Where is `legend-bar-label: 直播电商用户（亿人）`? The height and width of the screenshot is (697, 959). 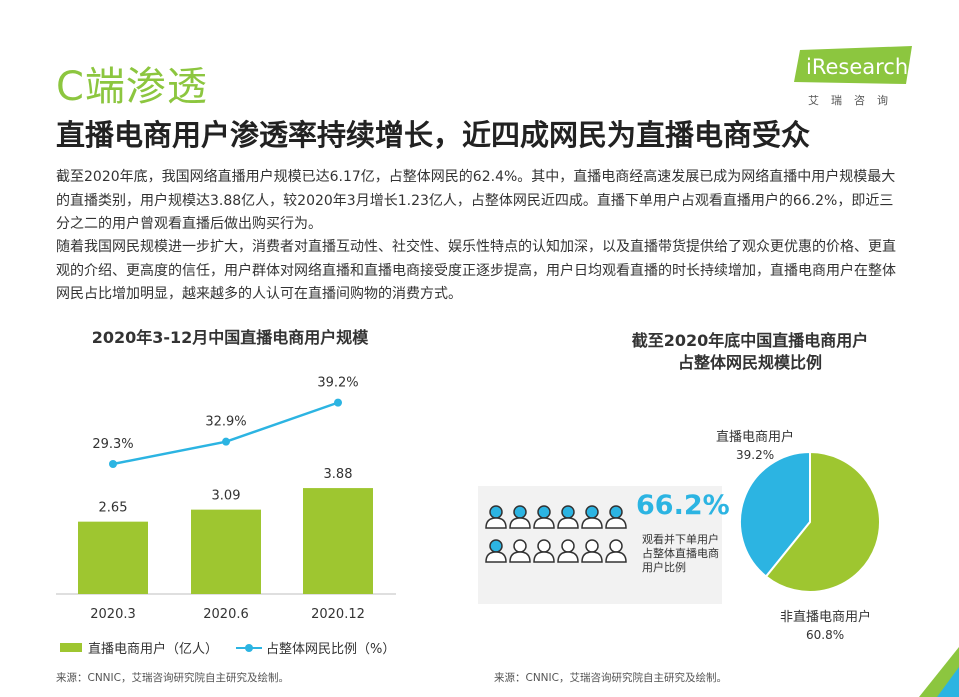
legend-bar-label: 直播电商用户（亿人） is located at coordinates (153, 649).